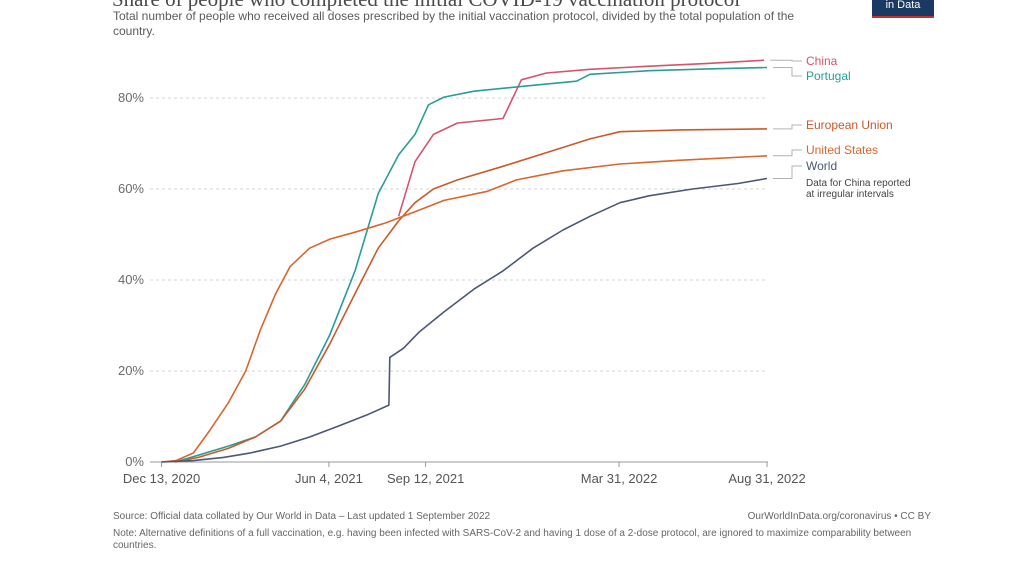 The width and height of the screenshot is (1024, 576). I want to click on logo-text: in Data, so click(903, 5).